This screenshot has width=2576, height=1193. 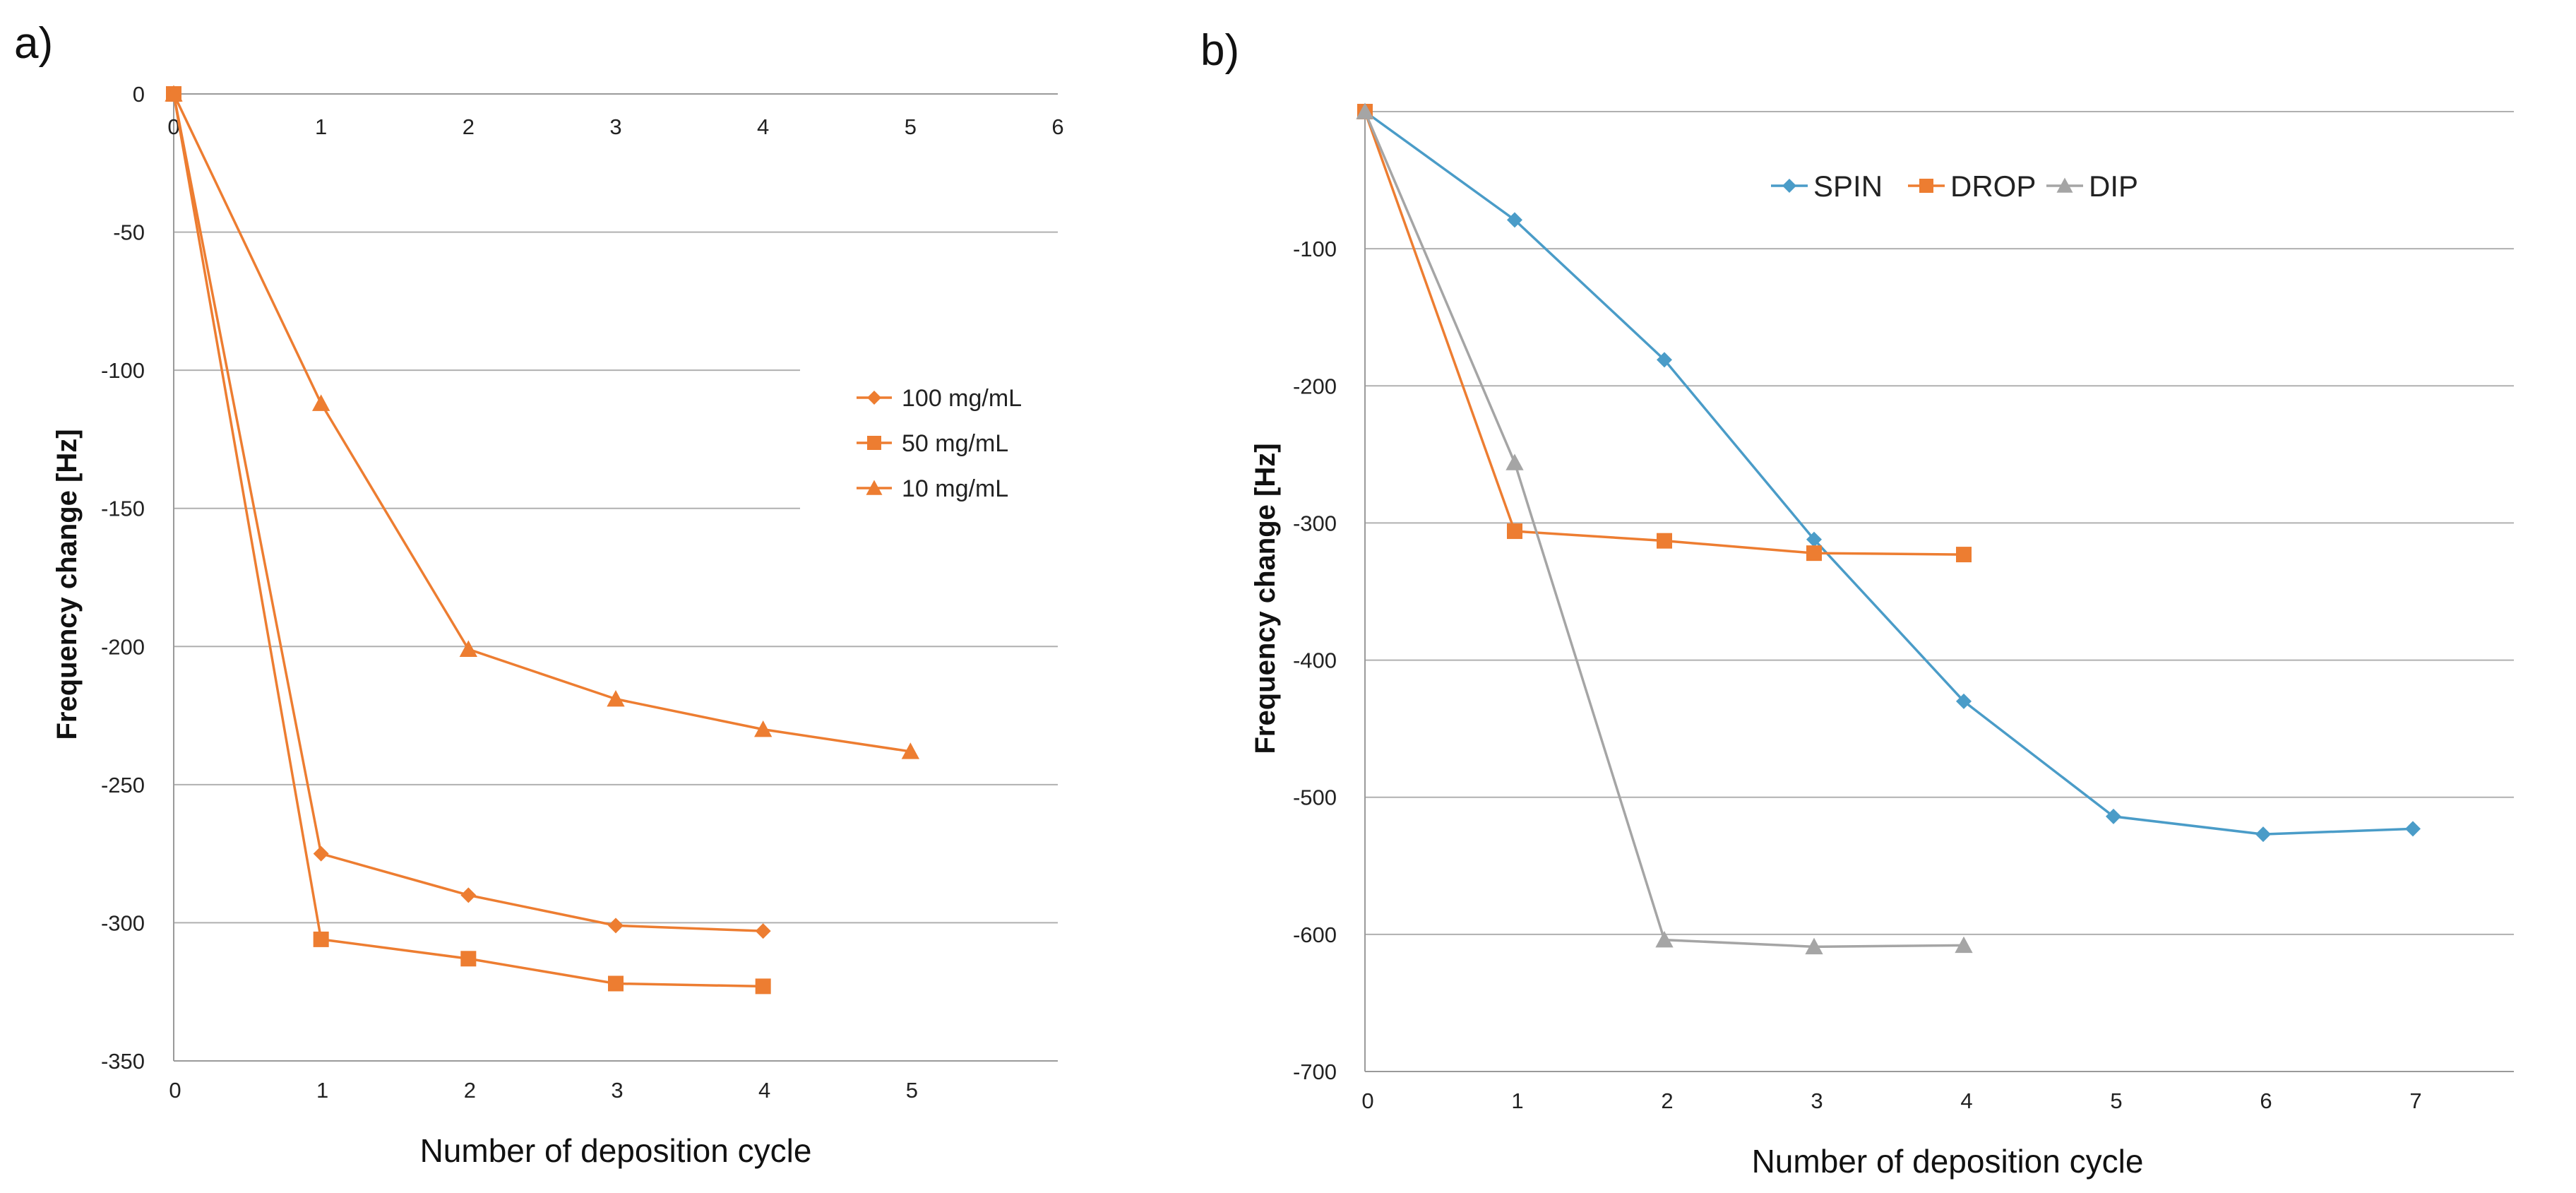 What do you see at coordinates (1315, 249) in the screenshot?
I see `y-tick-label-b: -100` at bounding box center [1315, 249].